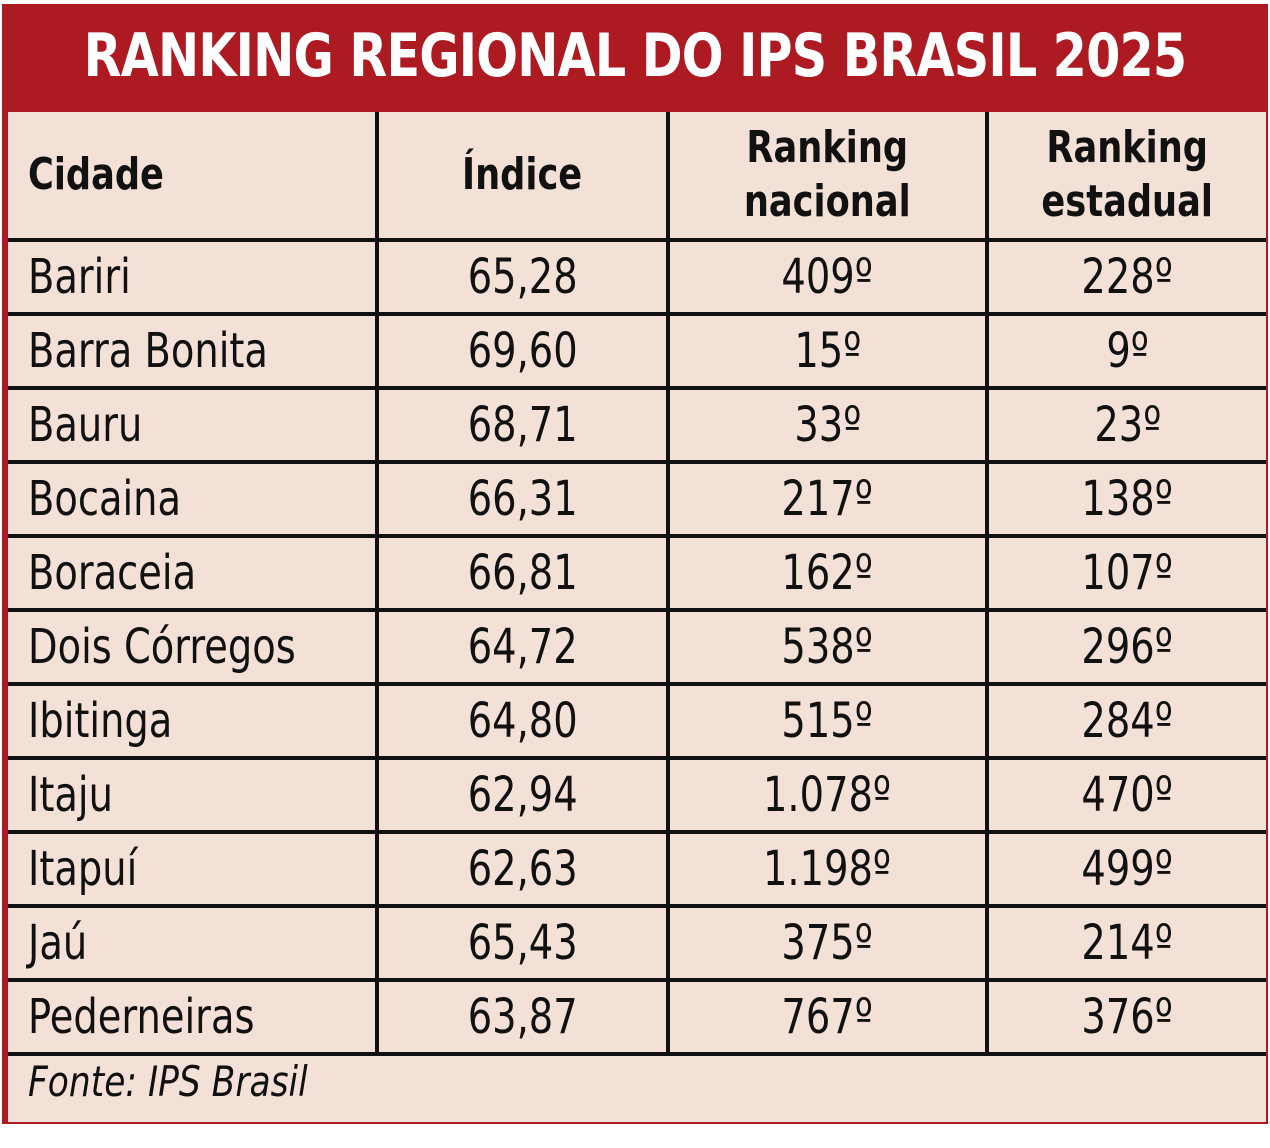 The height and width of the screenshot is (1148, 1270). What do you see at coordinates (168, 1081) in the screenshot?
I see `source-note: Fonte: IPS Brasil` at bounding box center [168, 1081].